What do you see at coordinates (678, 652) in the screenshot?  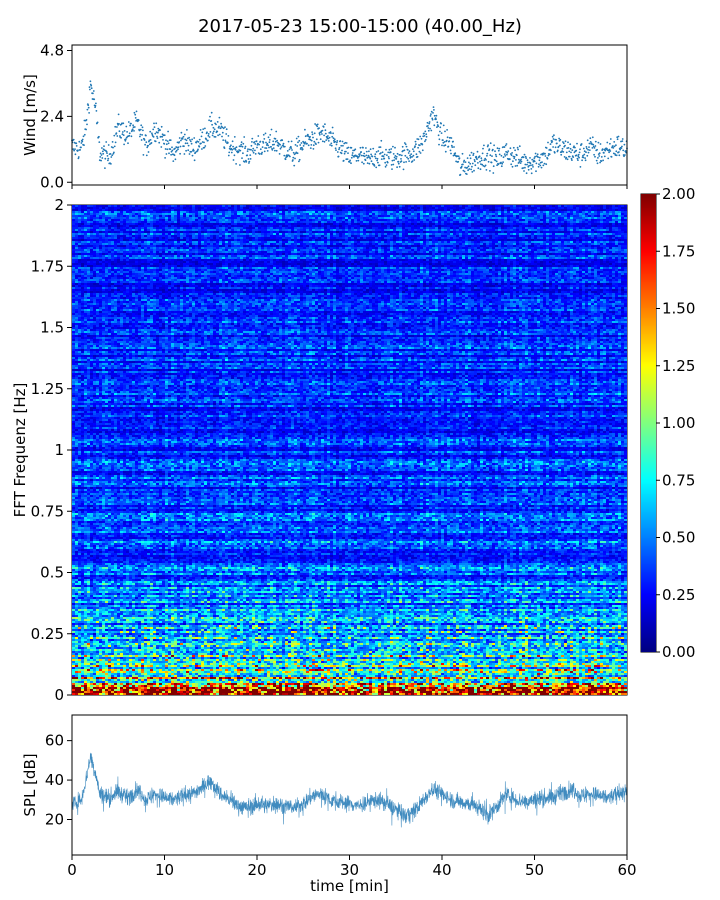 I see `colorbar-tick-label: 0.00` at bounding box center [678, 652].